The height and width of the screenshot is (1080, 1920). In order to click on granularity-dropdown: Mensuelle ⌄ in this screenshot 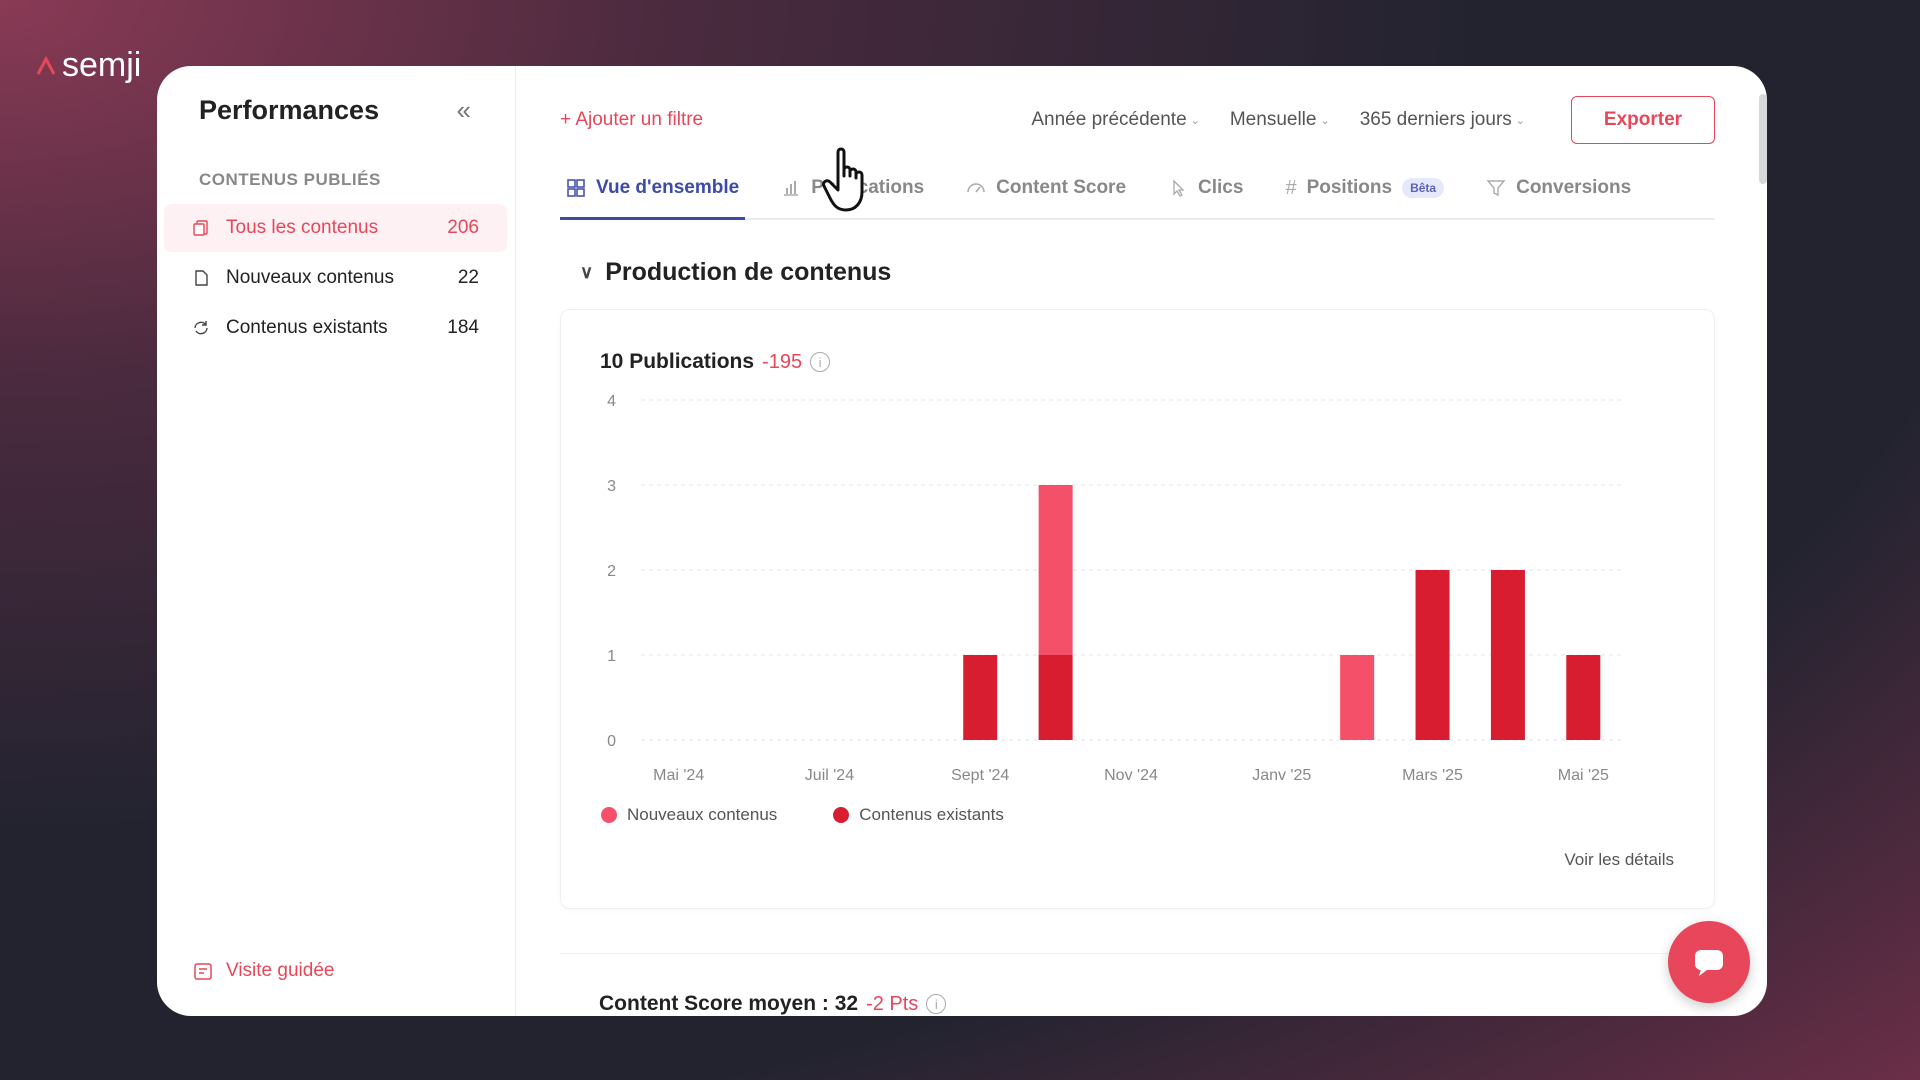, I will do `click(1280, 120)`.